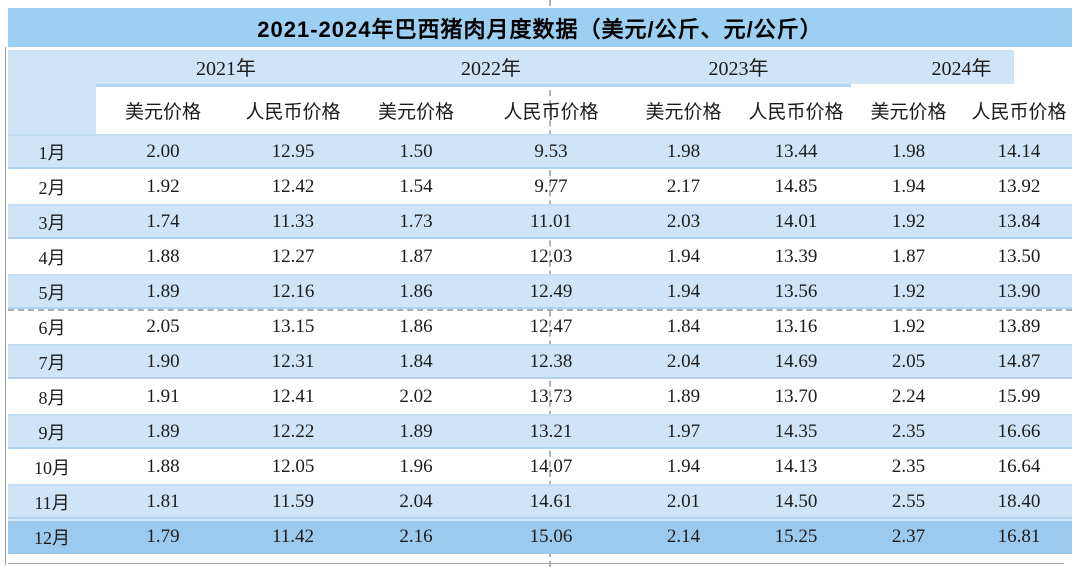 The width and height of the screenshot is (1080, 567). I want to click on value-cell: 1.90, so click(163, 361).